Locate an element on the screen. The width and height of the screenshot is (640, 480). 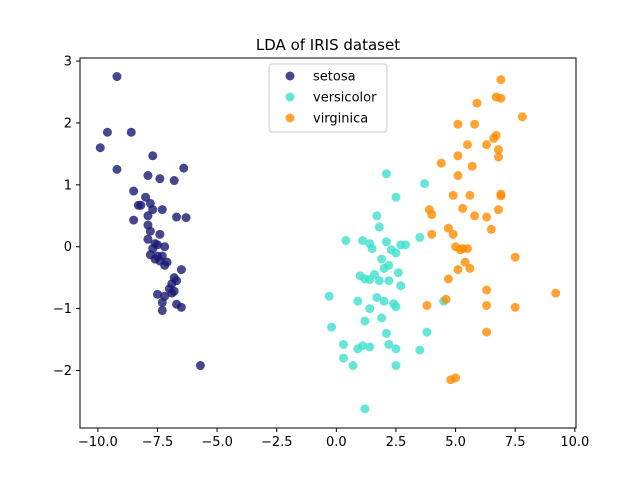
x-axis: −10.0 −7.5 −5.0 −2.5 0.0 2.5 5.0 7.5 10.0 is located at coordinates (333, 439).